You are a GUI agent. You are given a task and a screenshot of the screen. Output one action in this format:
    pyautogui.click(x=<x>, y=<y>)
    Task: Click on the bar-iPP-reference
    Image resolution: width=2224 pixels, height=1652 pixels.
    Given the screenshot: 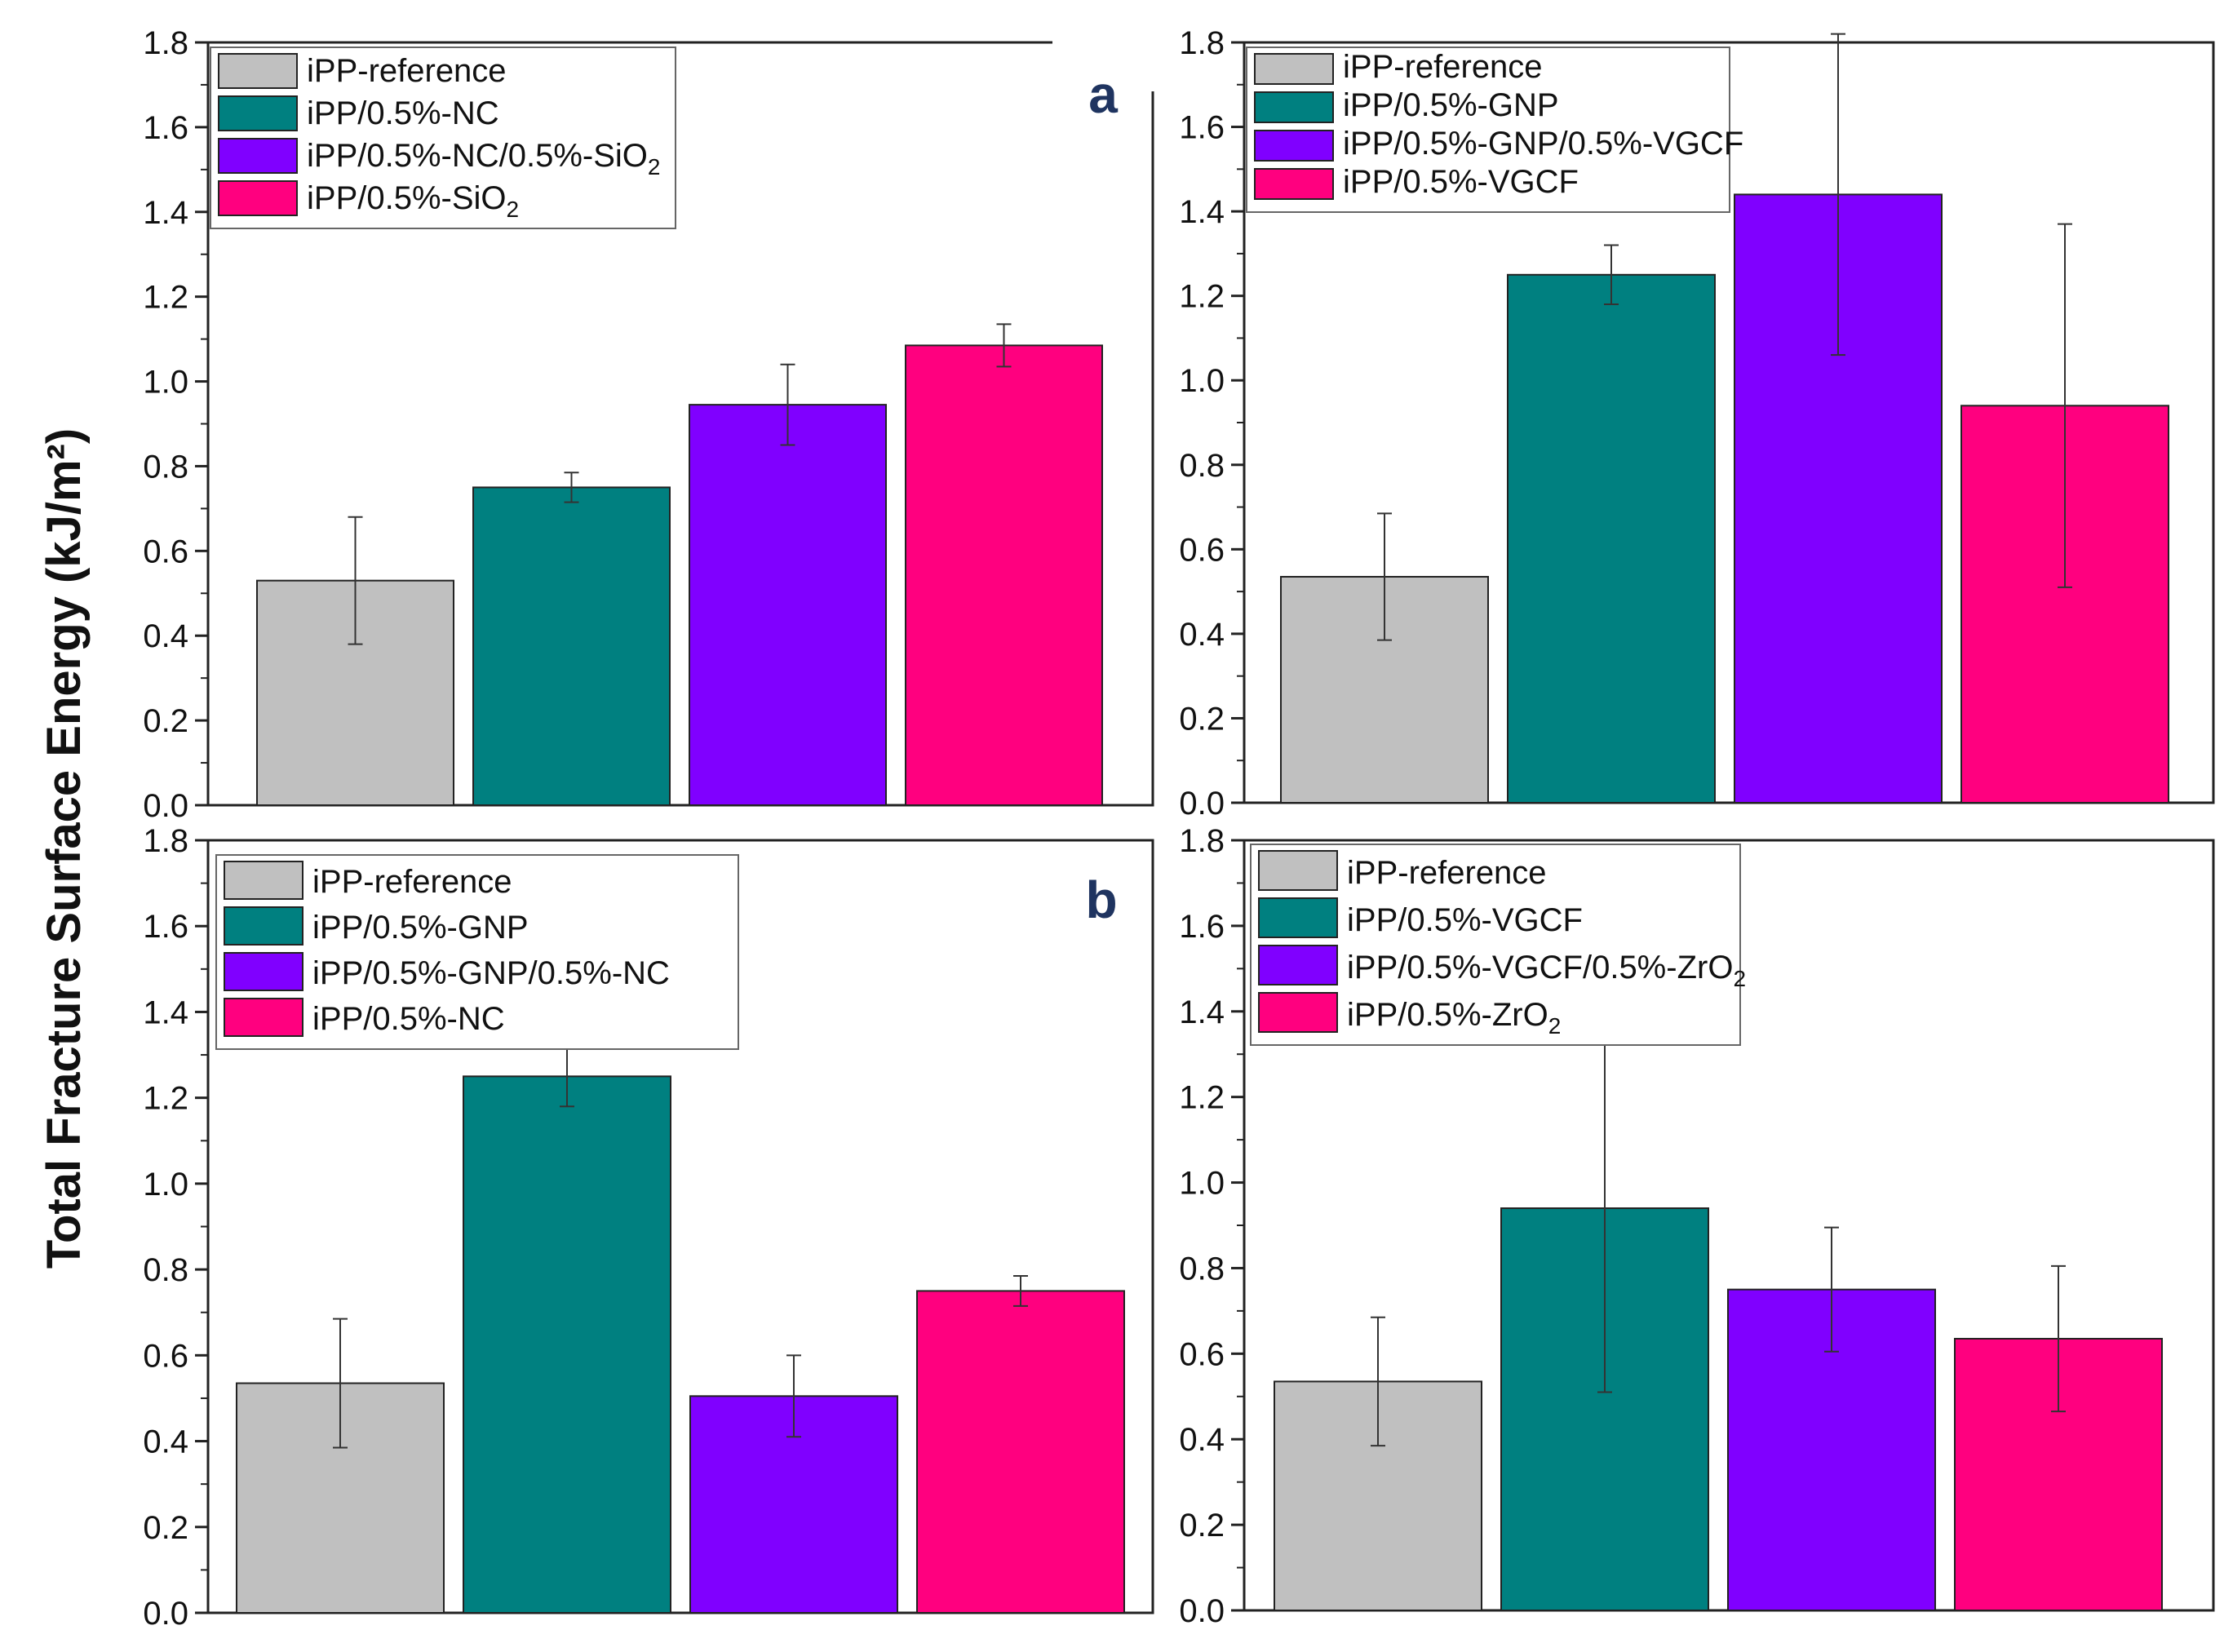 What is the action you would take?
    pyautogui.click(x=355, y=692)
    